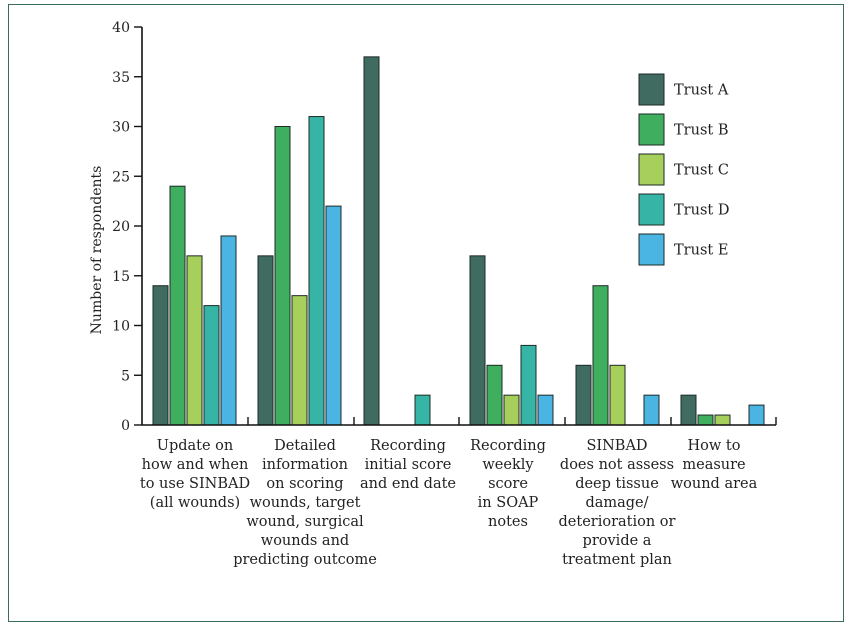  I want to click on x-category-label-line: wound, surgical, so click(305, 522).